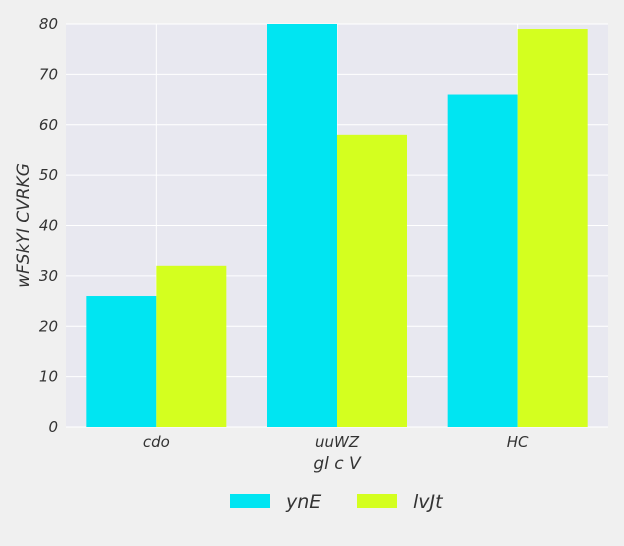  I want to click on y-tick-label: 20, so click(48, 326).